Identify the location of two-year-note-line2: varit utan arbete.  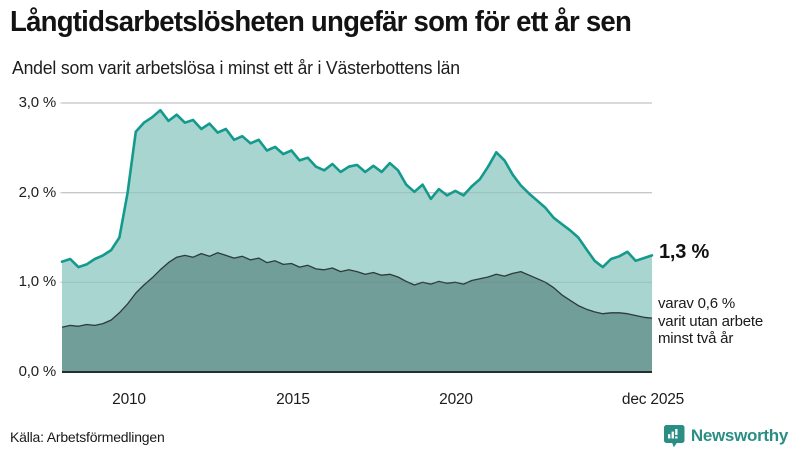
(710, 321).